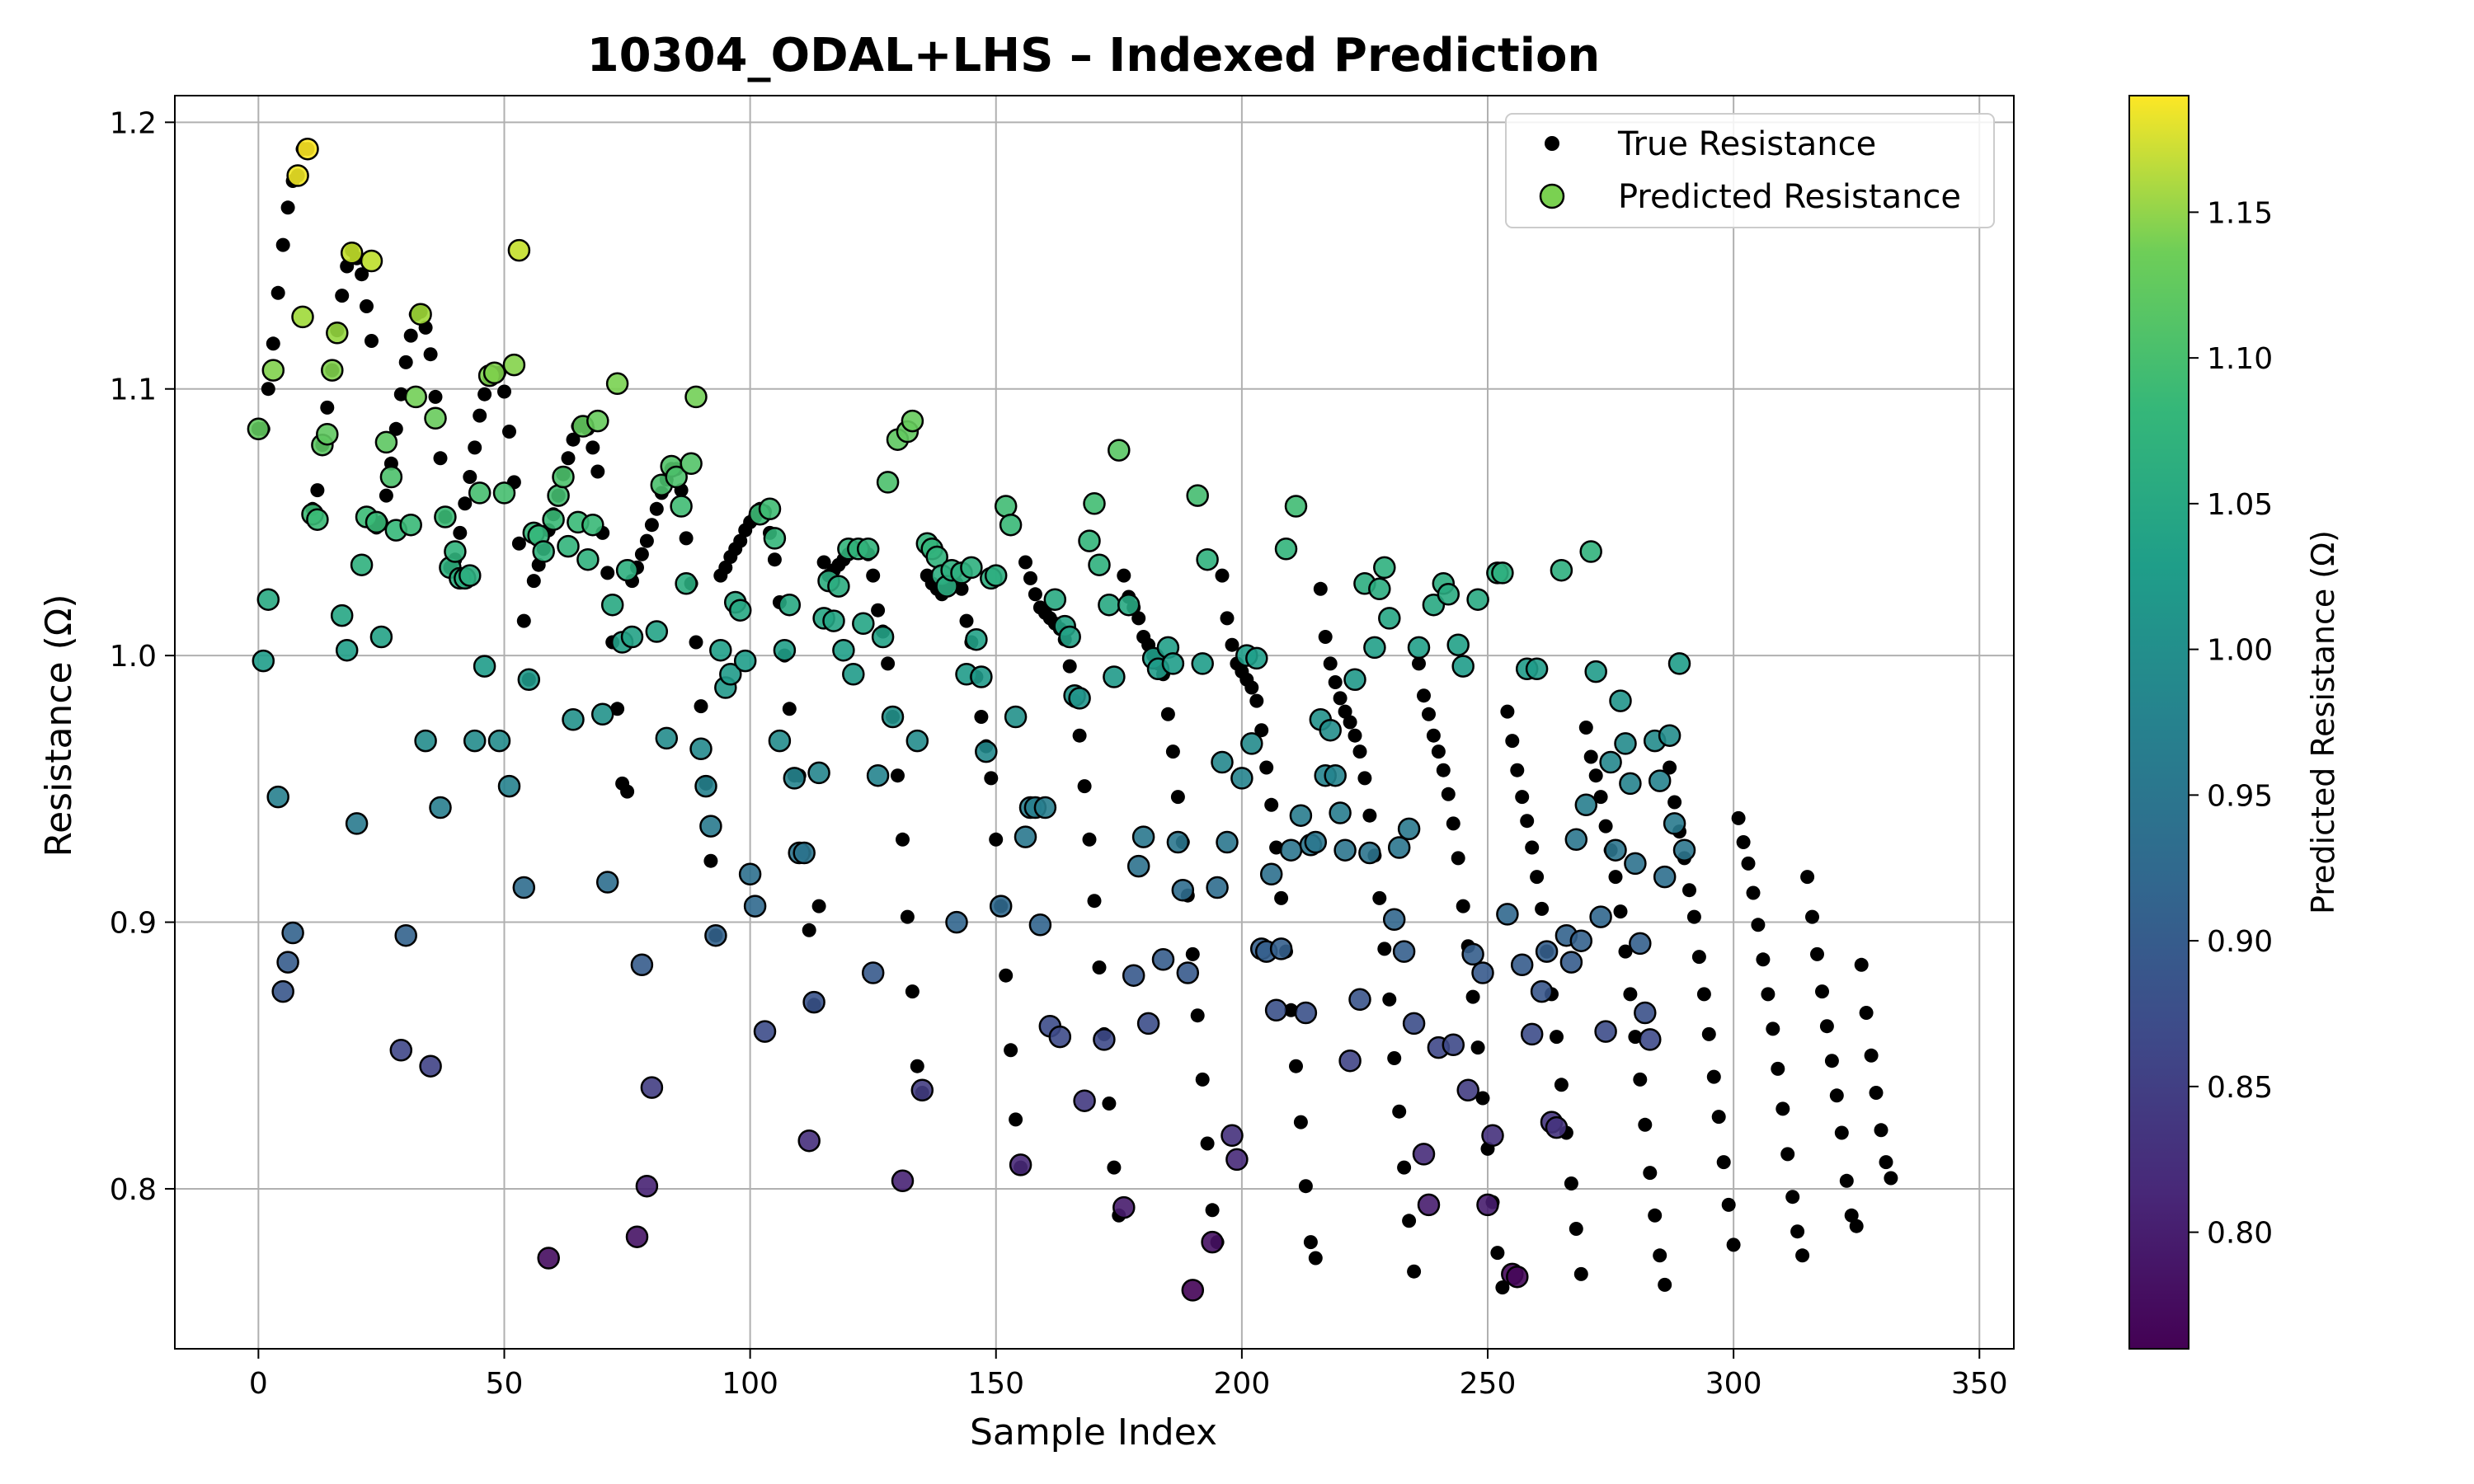 This screenshot has width=2474, height=1484. I want to click on y-tick-label: 0.9, so click(133, 924).